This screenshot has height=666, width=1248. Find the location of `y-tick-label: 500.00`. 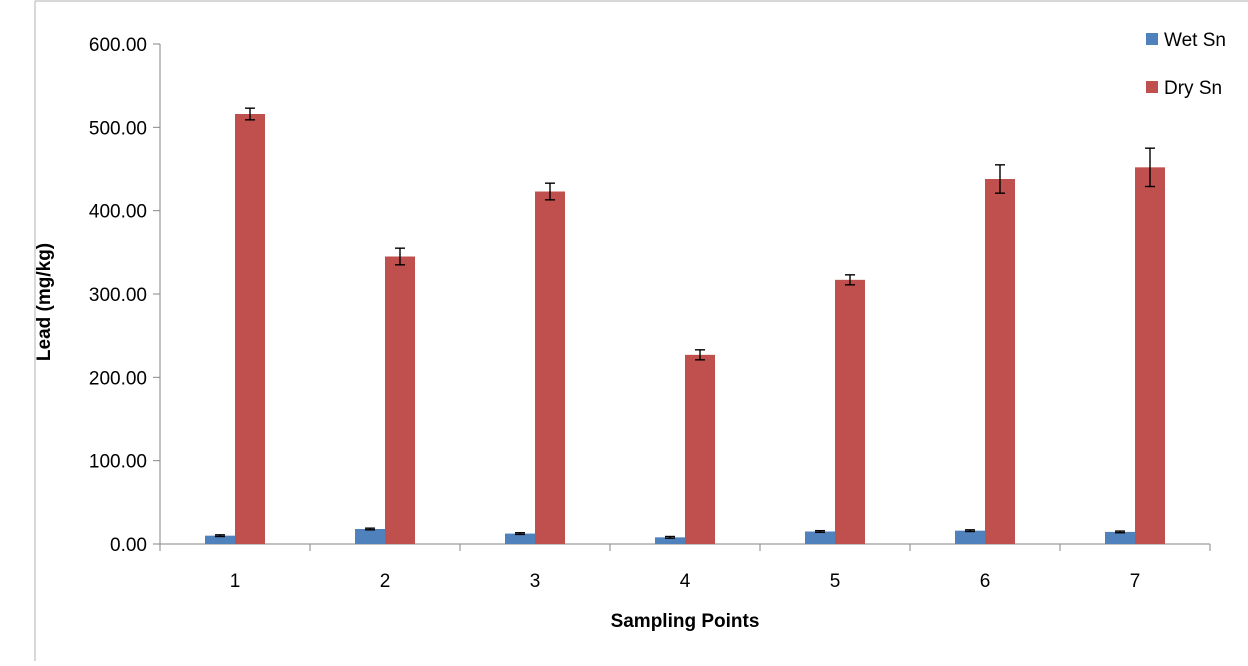

y-tick-label: 500.00 is located at coordinates (118, 128).